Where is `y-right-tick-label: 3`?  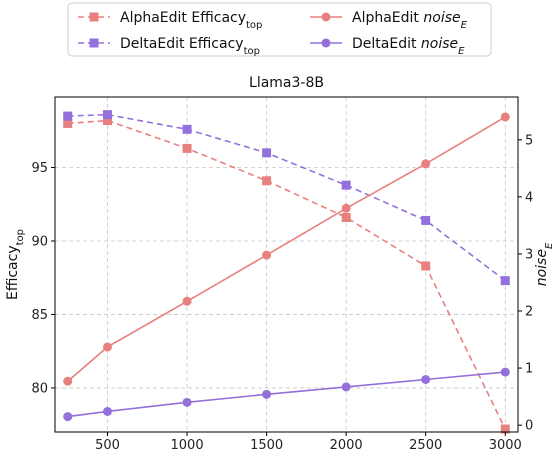 y-right-tick-label: 3 is located at coordinates (529, 254).